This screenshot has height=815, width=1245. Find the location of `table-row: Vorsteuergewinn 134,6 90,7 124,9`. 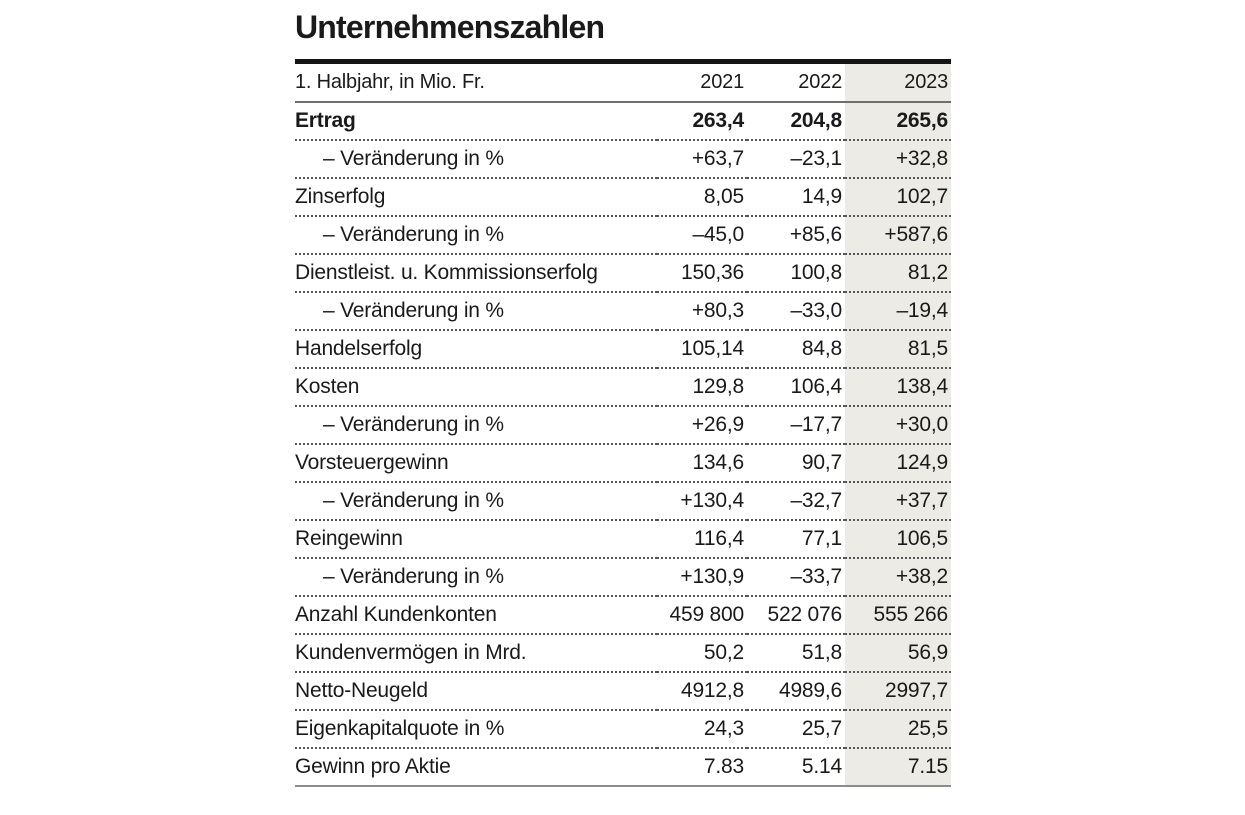

table-row: Vorsteuergewinn 134,6 90,7 124,9 is located at coordinates (623, 463).